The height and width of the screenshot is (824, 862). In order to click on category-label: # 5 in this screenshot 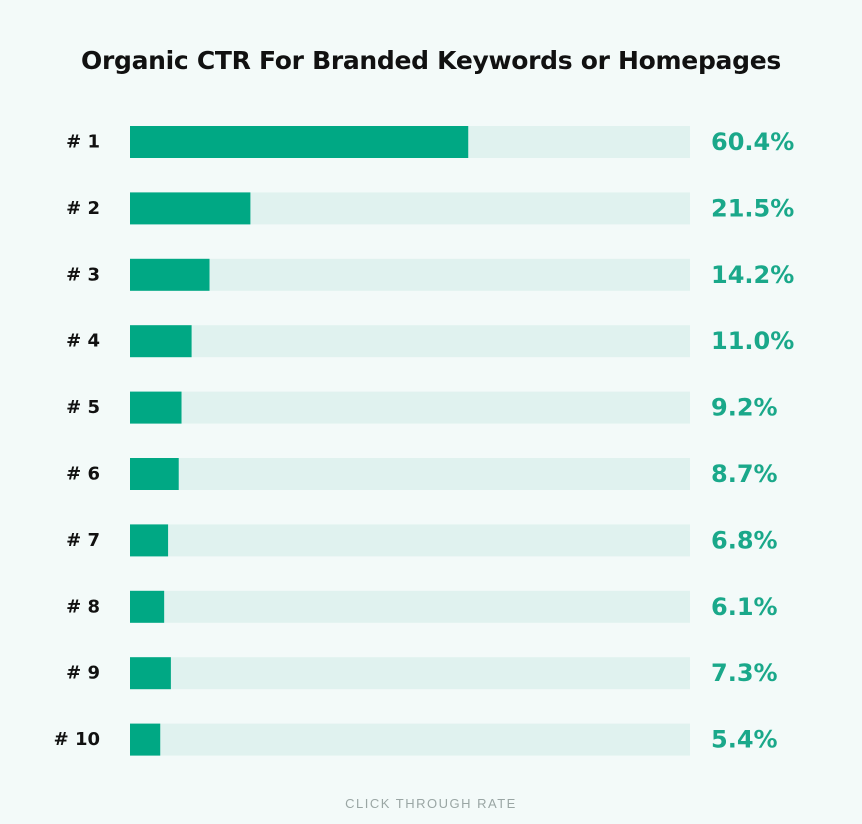, I will do `click(83, 407)`.